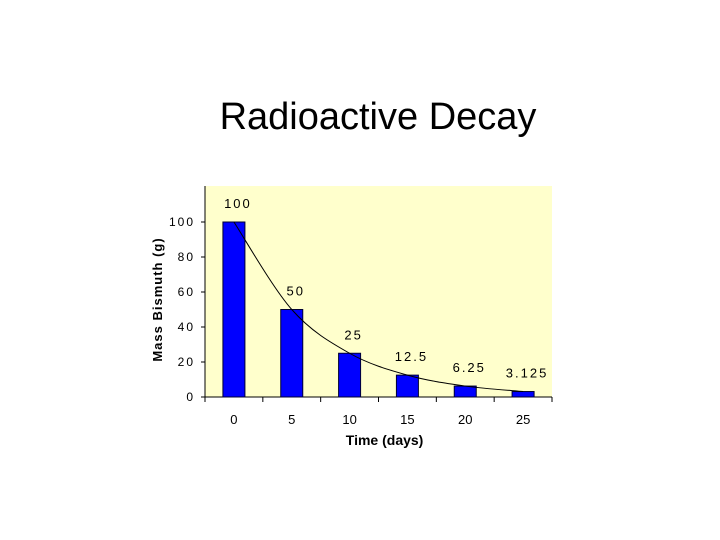 This screenshot has height=540, width=720. I want to click on y-axis: 0 20 40 60 80 100, so click(187, 295).